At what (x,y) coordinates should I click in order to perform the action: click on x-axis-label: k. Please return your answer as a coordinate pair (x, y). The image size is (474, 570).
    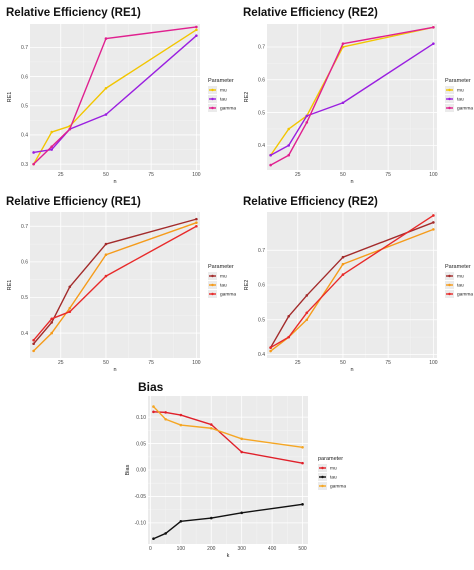
    Looking at the image, I should click on (228, 556).